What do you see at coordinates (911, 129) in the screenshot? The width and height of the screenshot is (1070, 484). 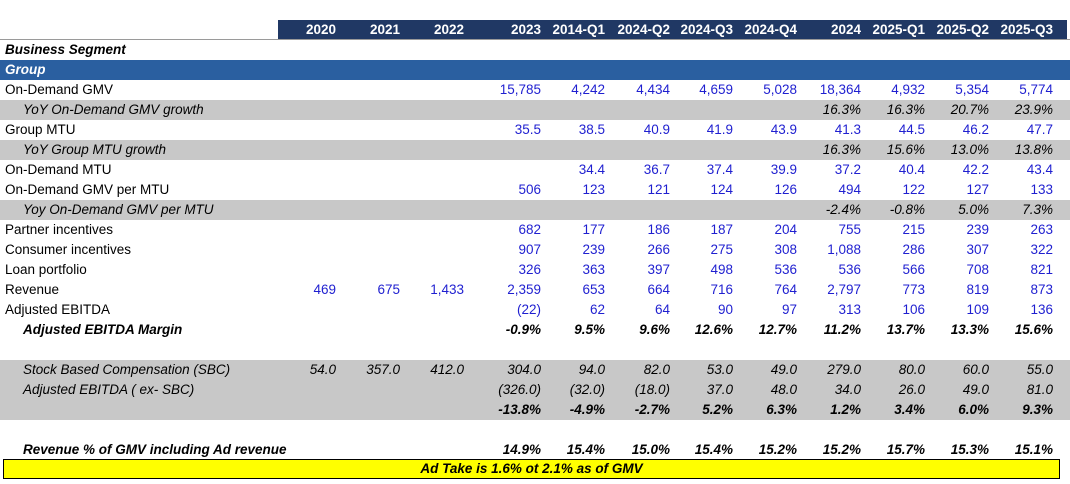 I see `cell: 44.5` at bounding box center [911, 129].